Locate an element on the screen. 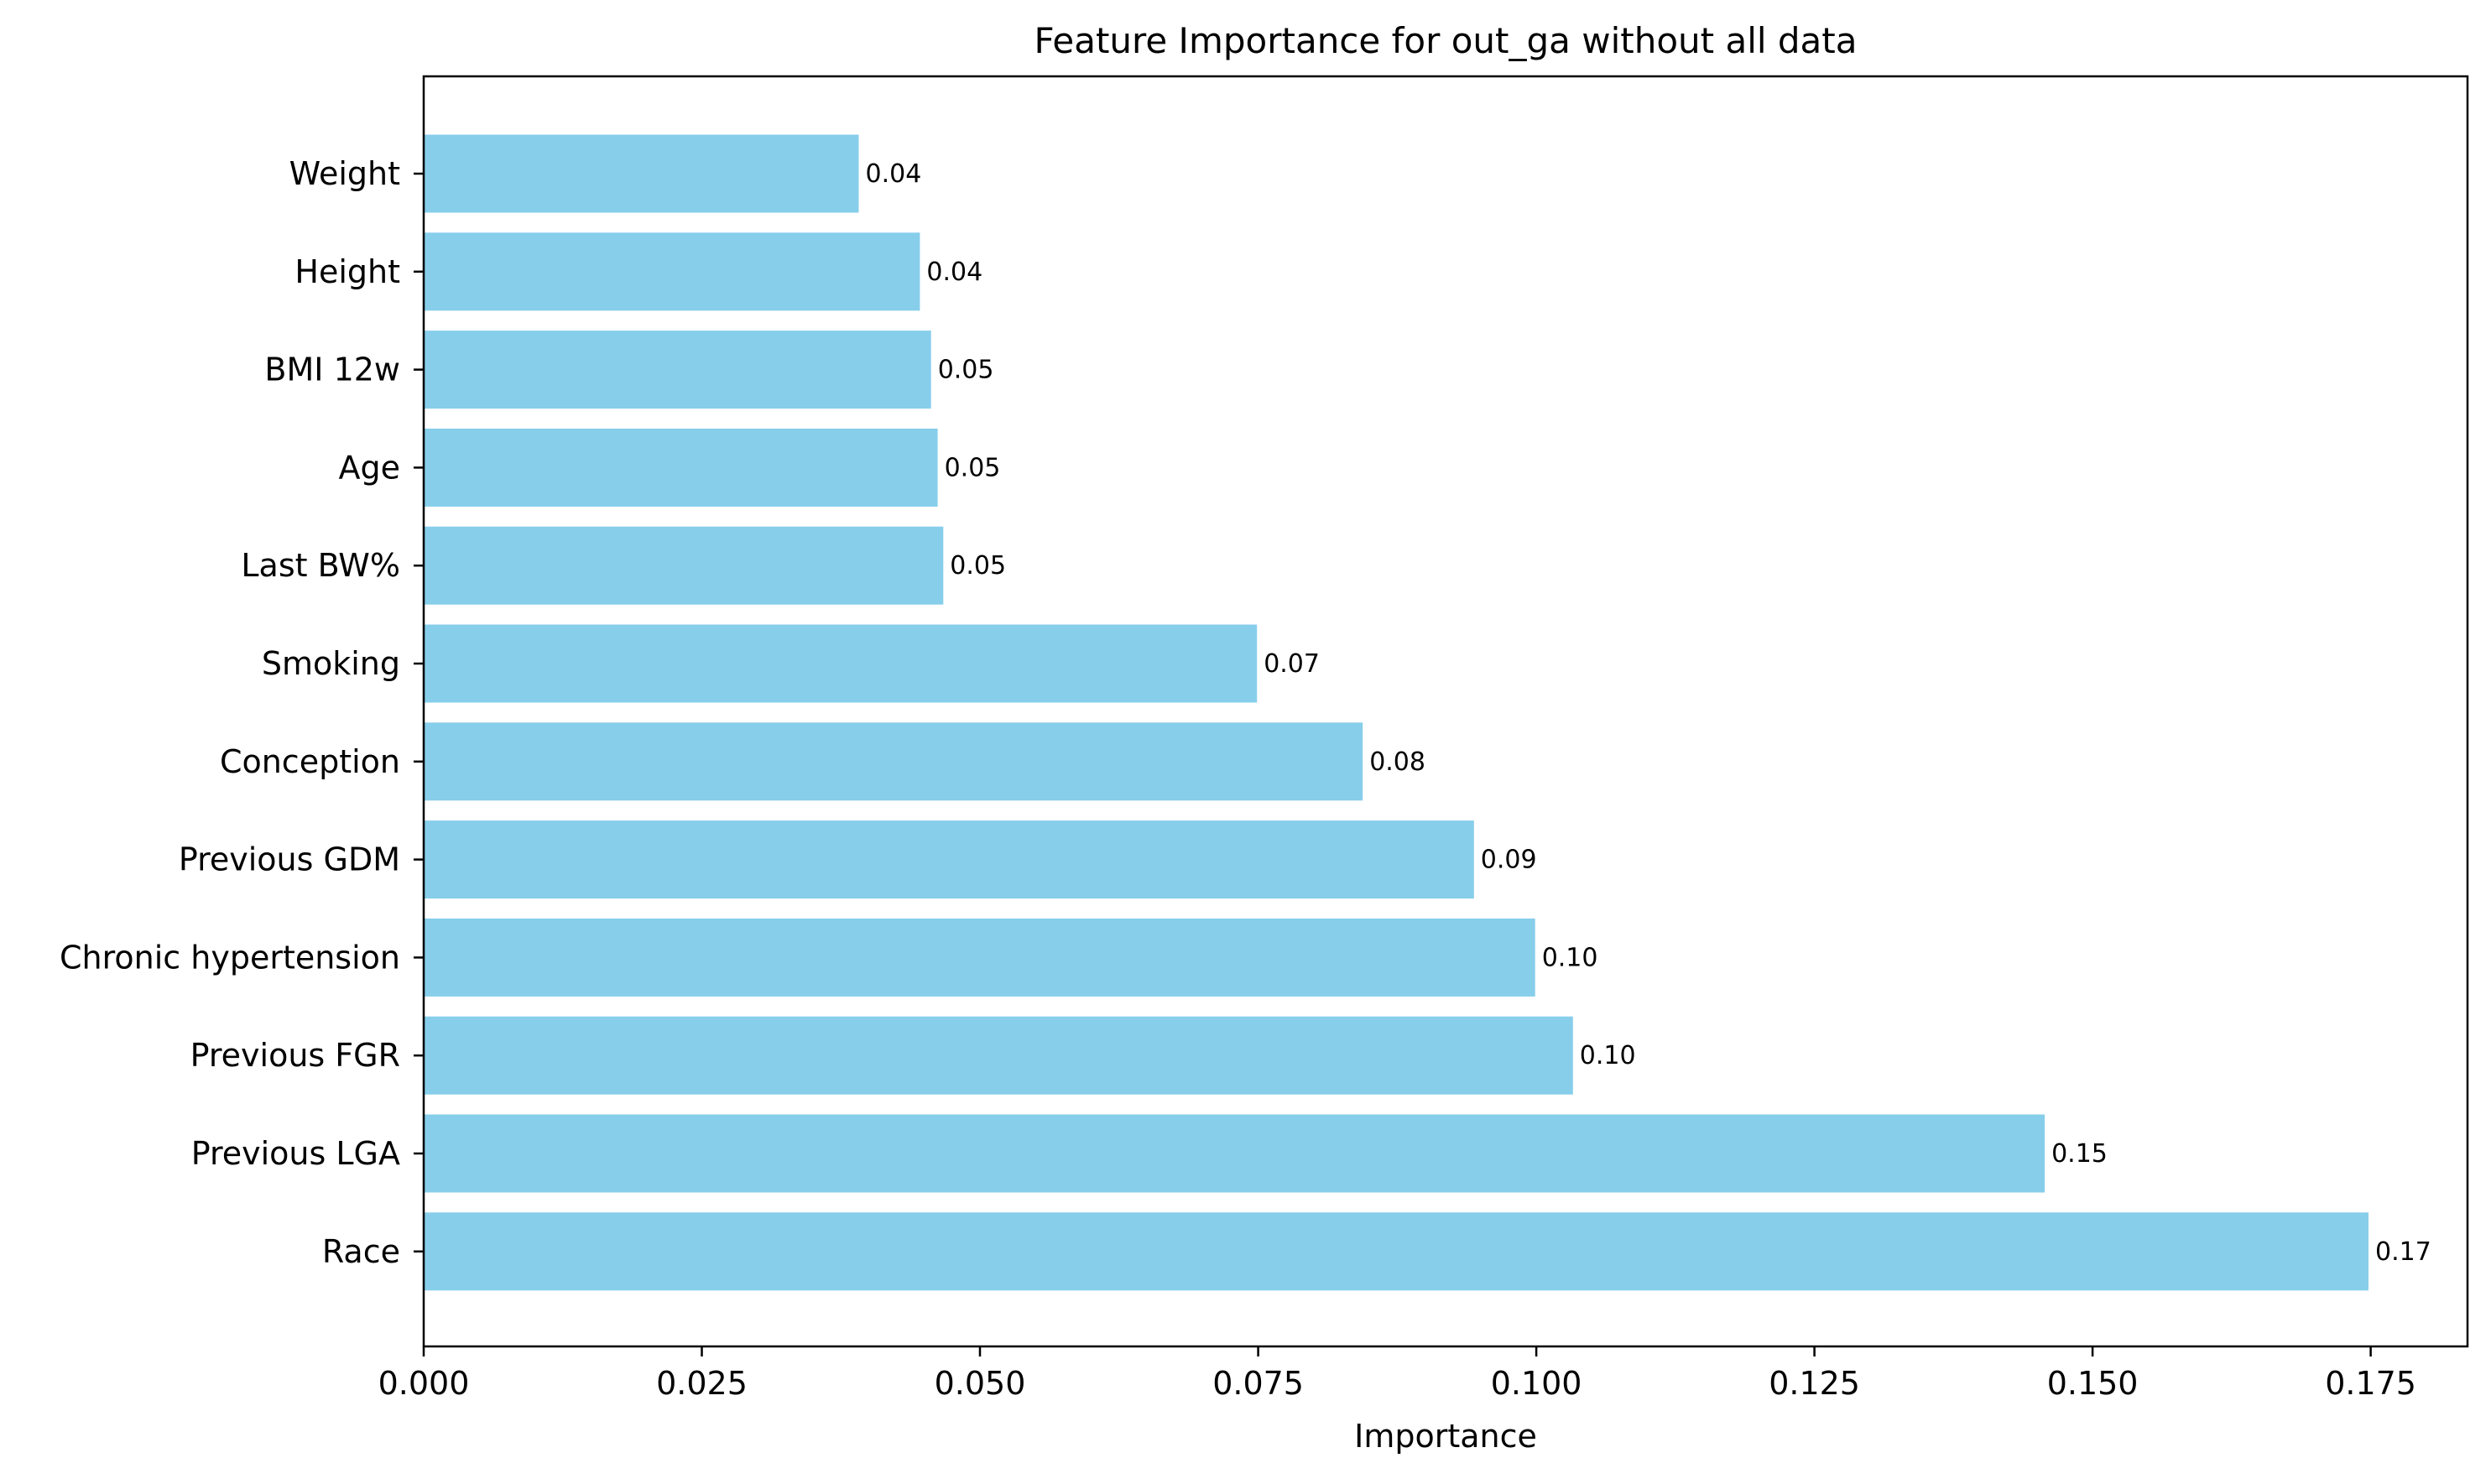 Image resolution: width=2491 pixels, height=1484 pixels. y-tick-label: Smoking is located at coordinates (331, 663).